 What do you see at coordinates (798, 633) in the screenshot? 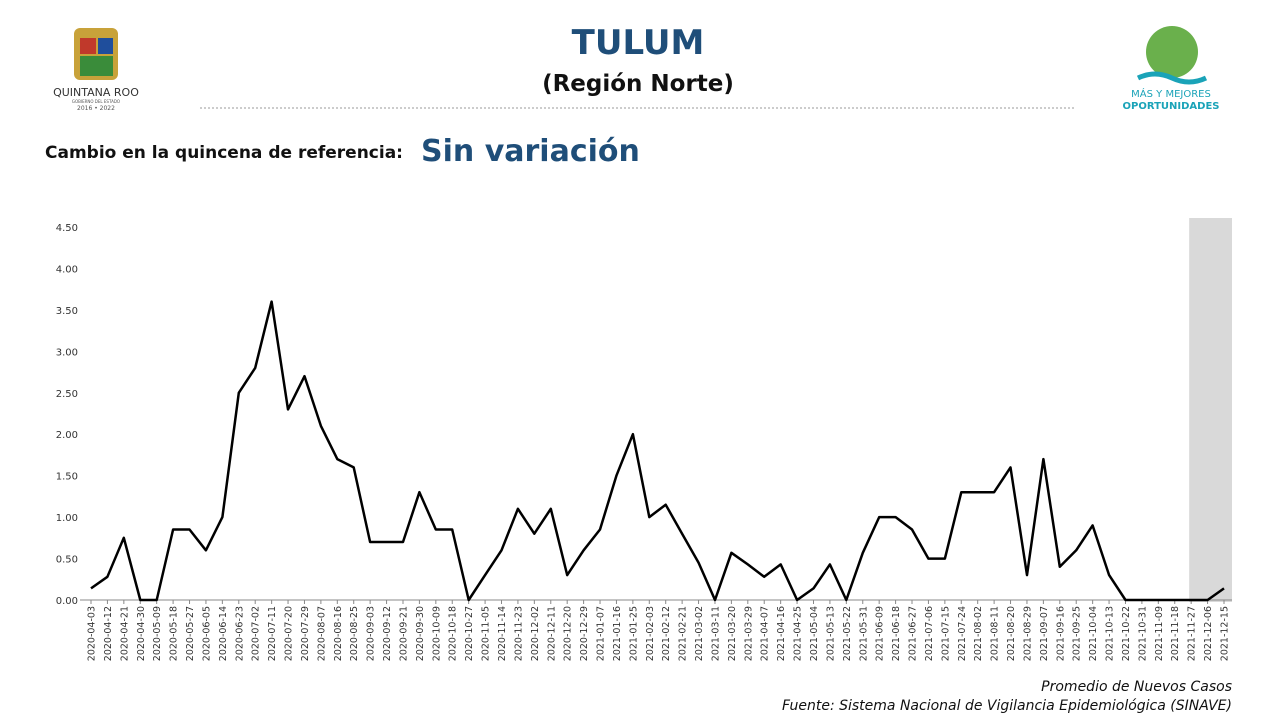
I see `x-tick-label: 2021-04-25` at bounding box center [798, 633].